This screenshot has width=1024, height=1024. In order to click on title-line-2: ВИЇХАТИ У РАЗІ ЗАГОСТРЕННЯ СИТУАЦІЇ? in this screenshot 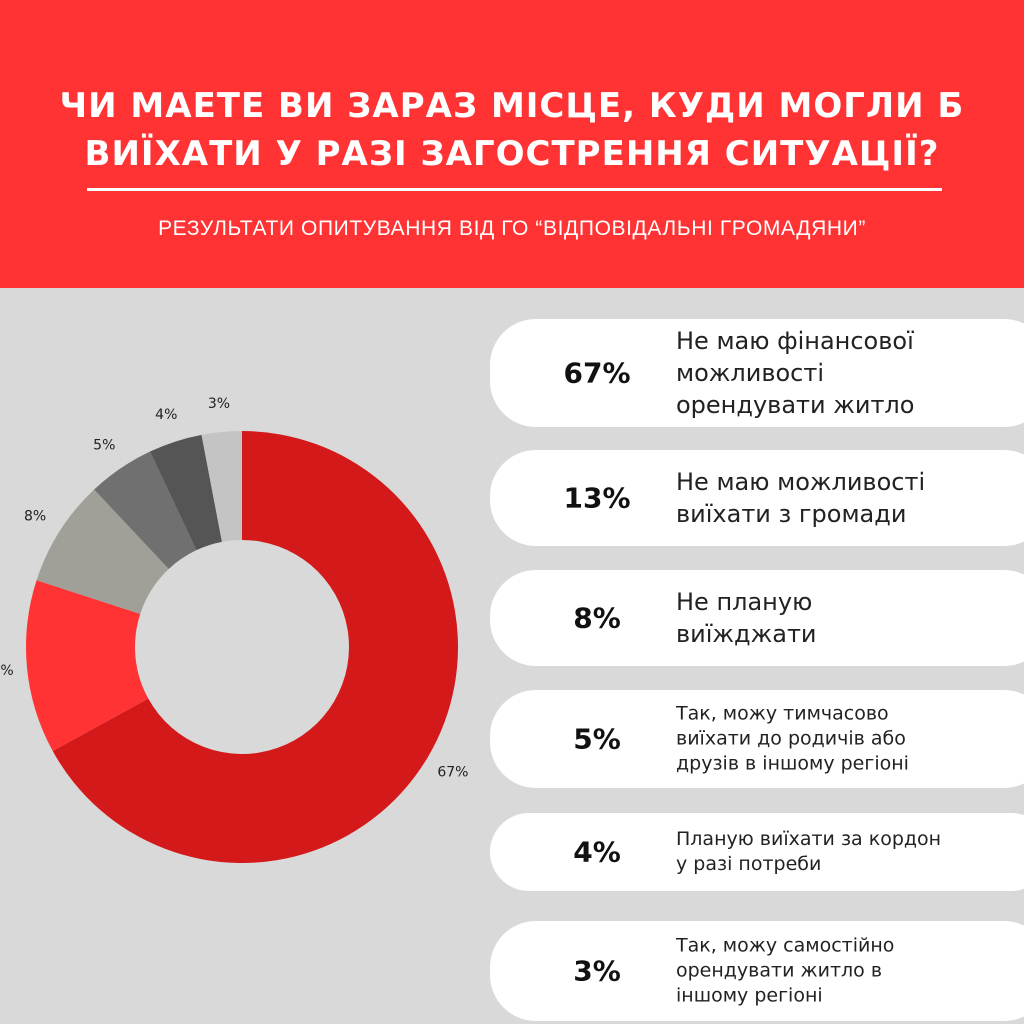, I will do `click(512, 154)`.